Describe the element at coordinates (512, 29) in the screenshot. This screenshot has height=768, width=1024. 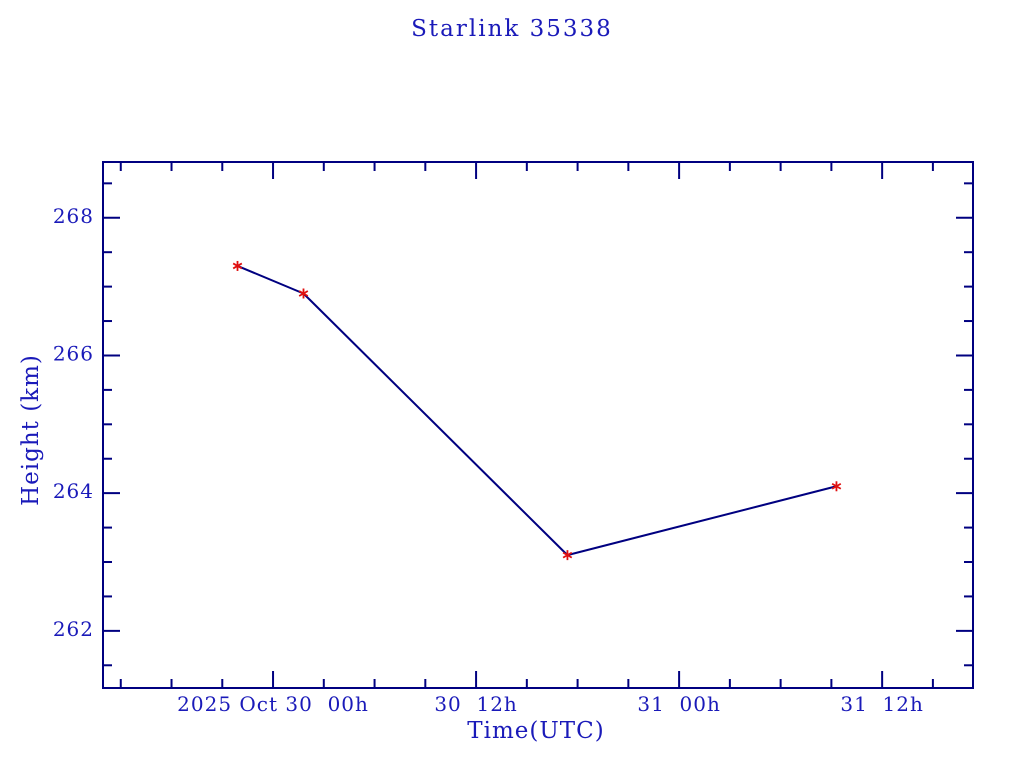
I see `chart-title: Starlink 35338` at that location.